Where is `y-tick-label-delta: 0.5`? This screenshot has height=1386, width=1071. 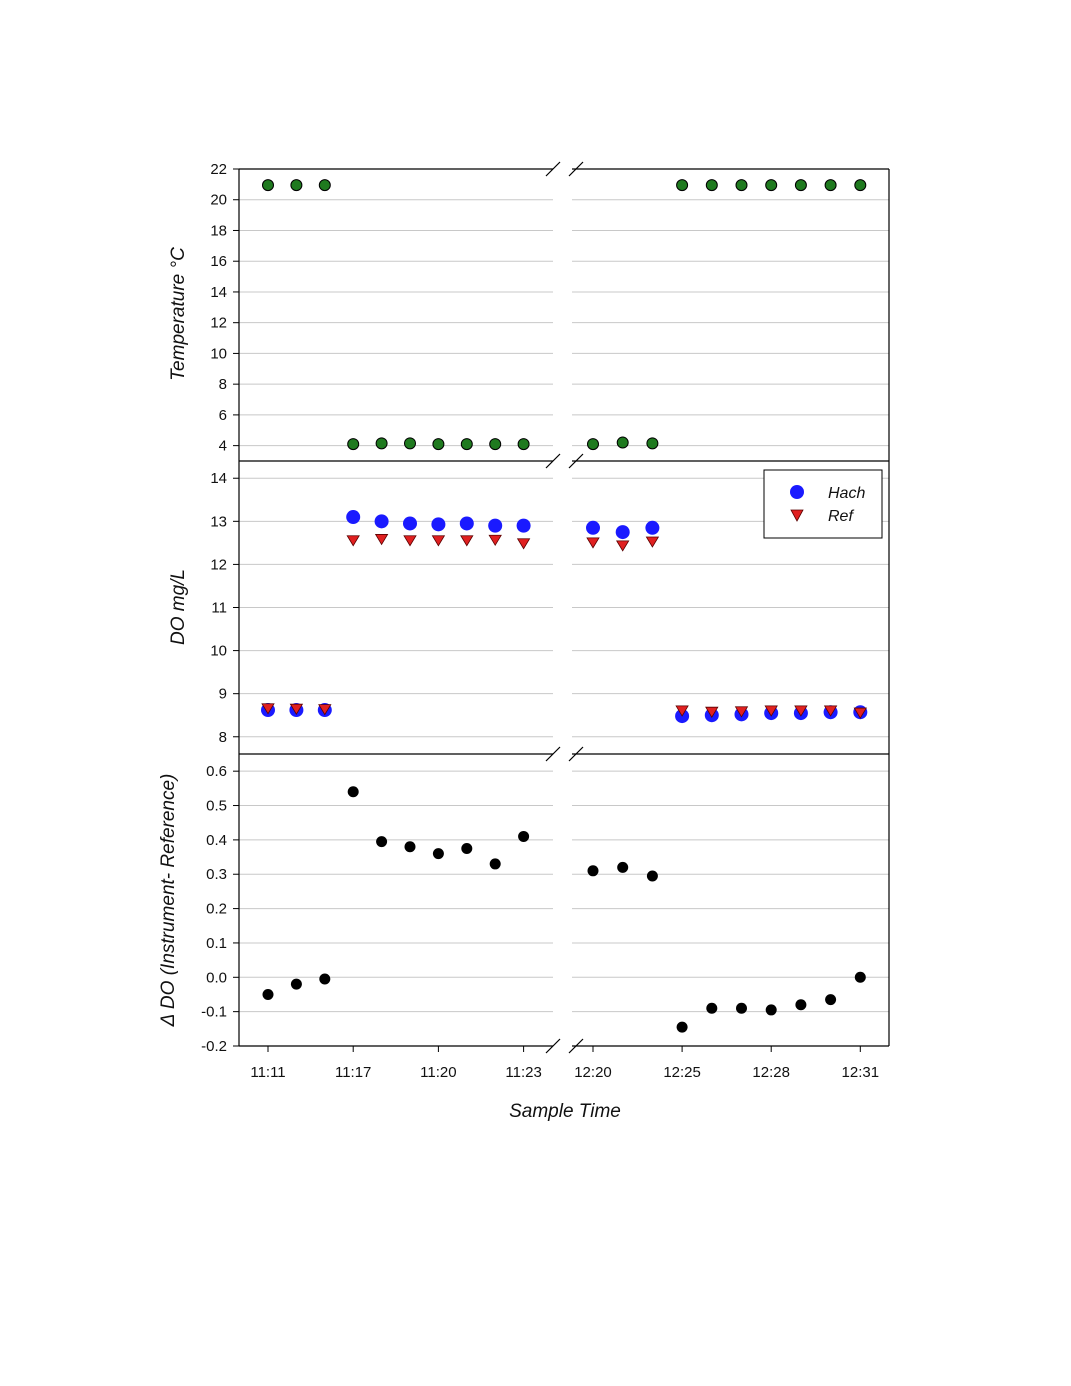 y-tick-label-delta: 0.5 is located at coordinates (216, 806).